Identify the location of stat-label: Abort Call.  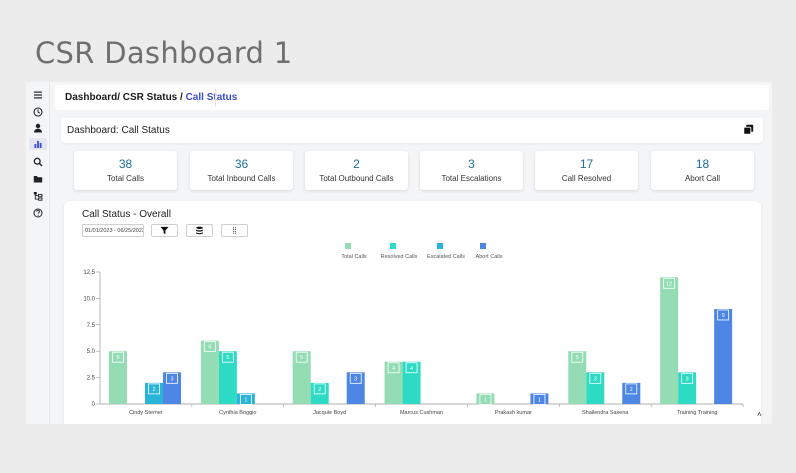
(702, 178).